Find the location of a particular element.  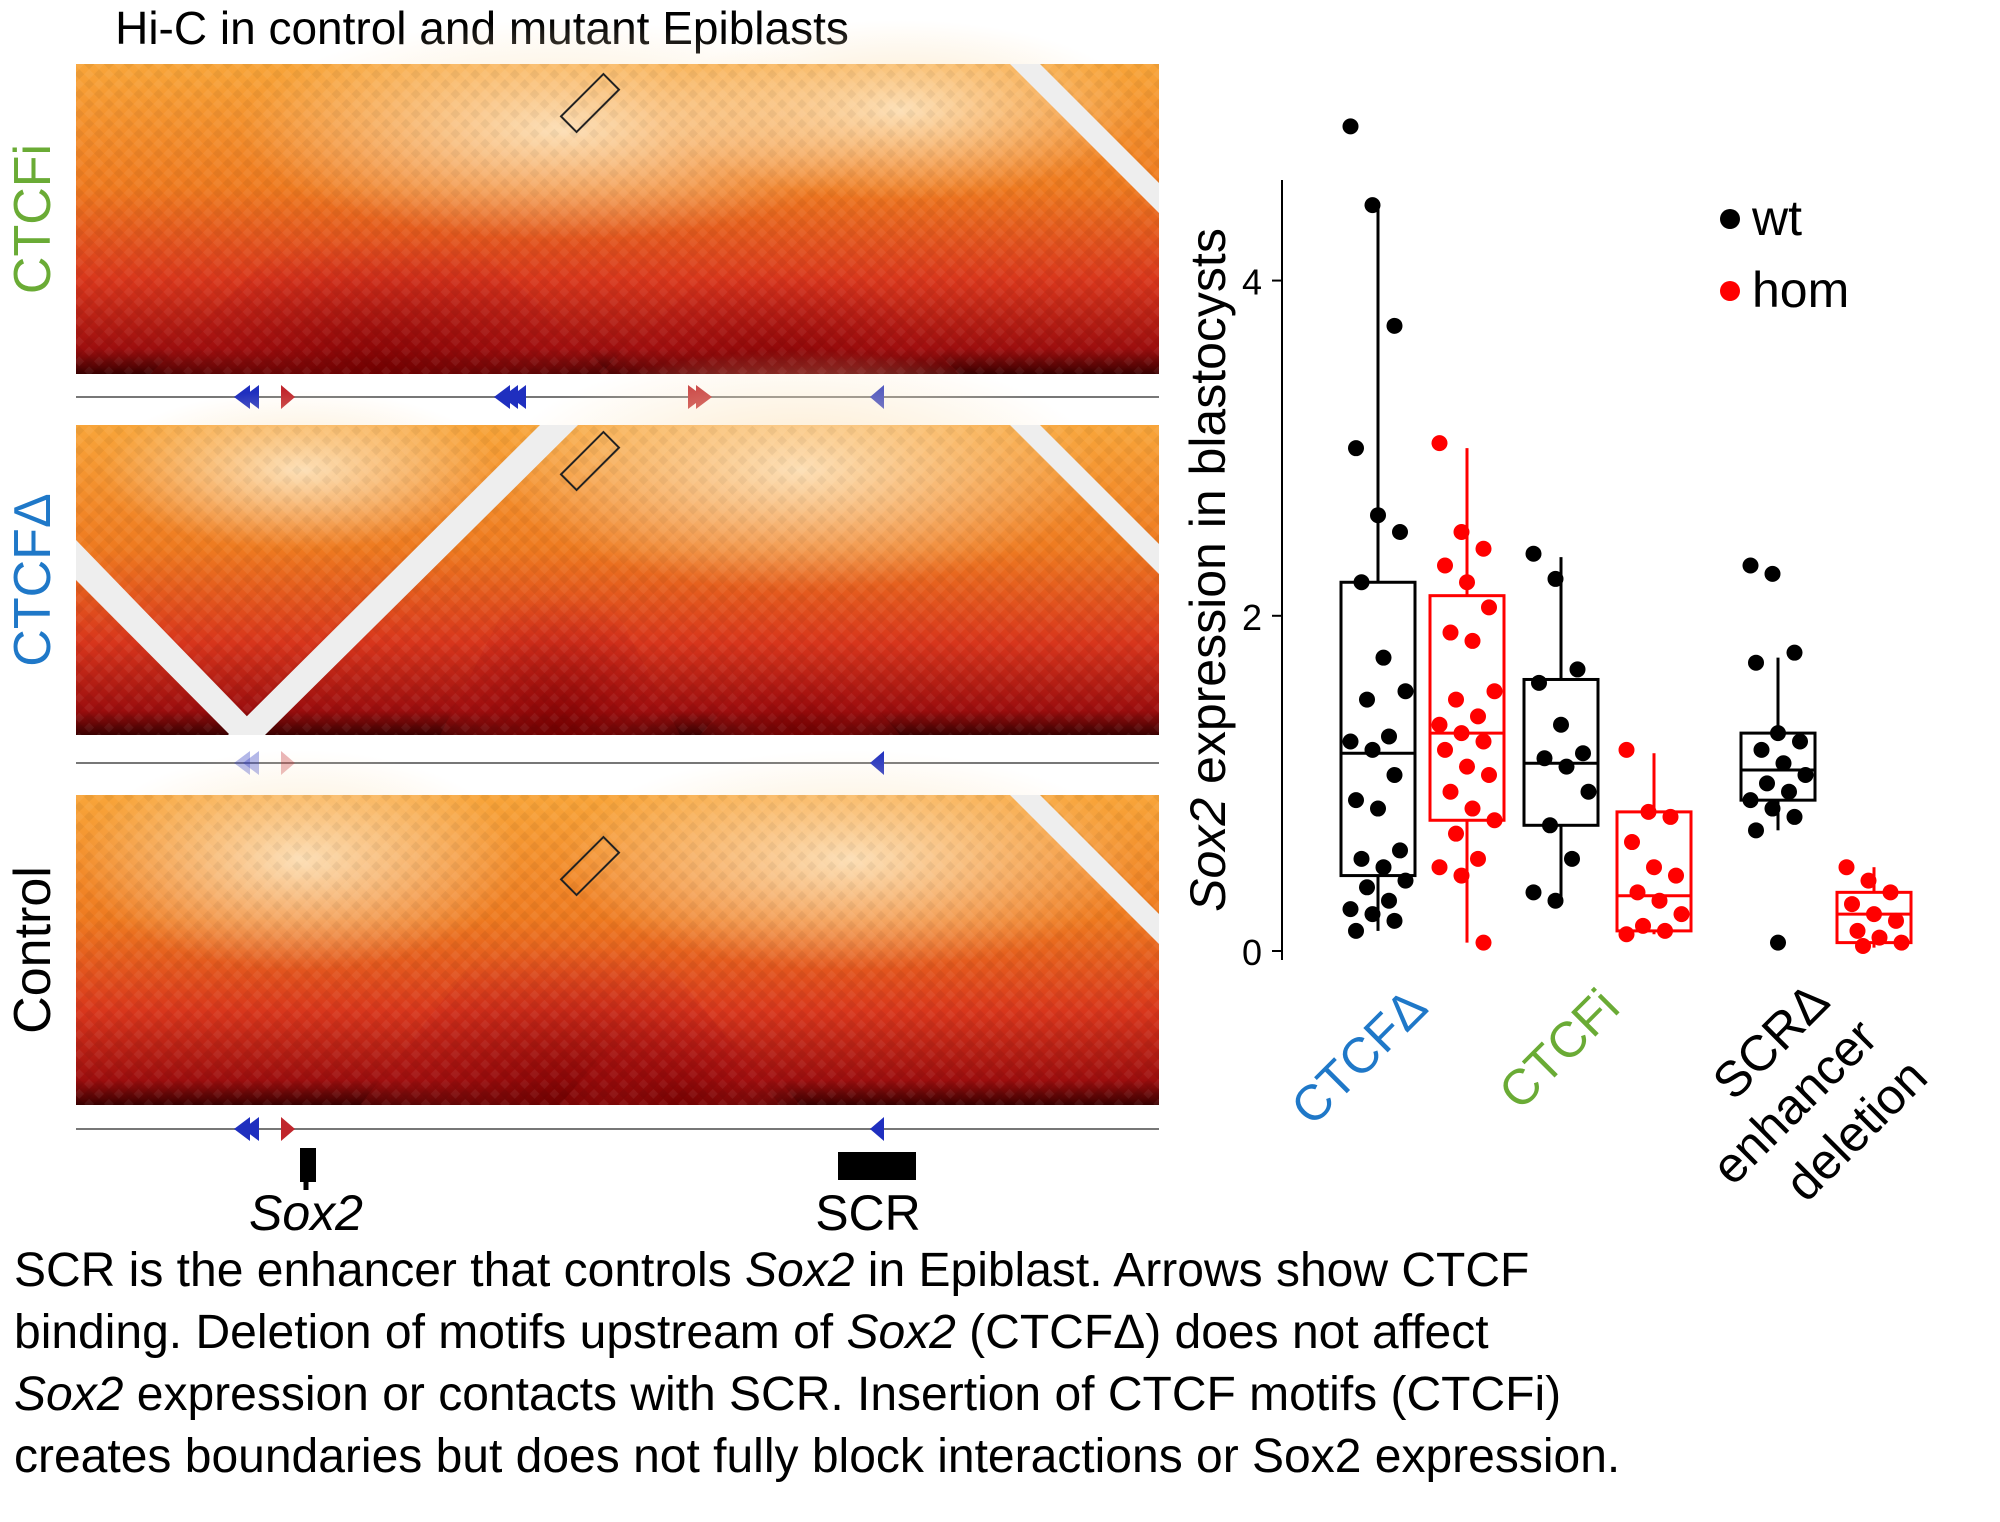

x-label-ctcfi: CTCFi is located at coordinates (1559, 1049).